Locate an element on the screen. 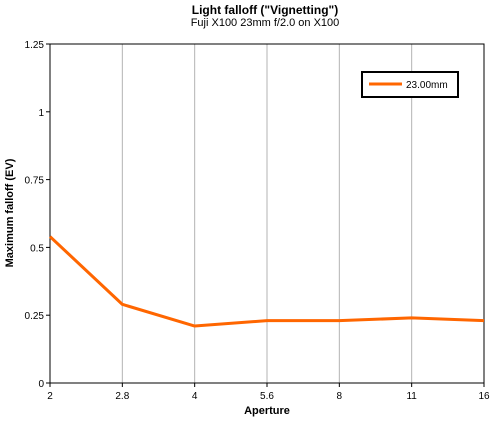  y-tick-label: 0.25 is located at coordinates (35, 316).